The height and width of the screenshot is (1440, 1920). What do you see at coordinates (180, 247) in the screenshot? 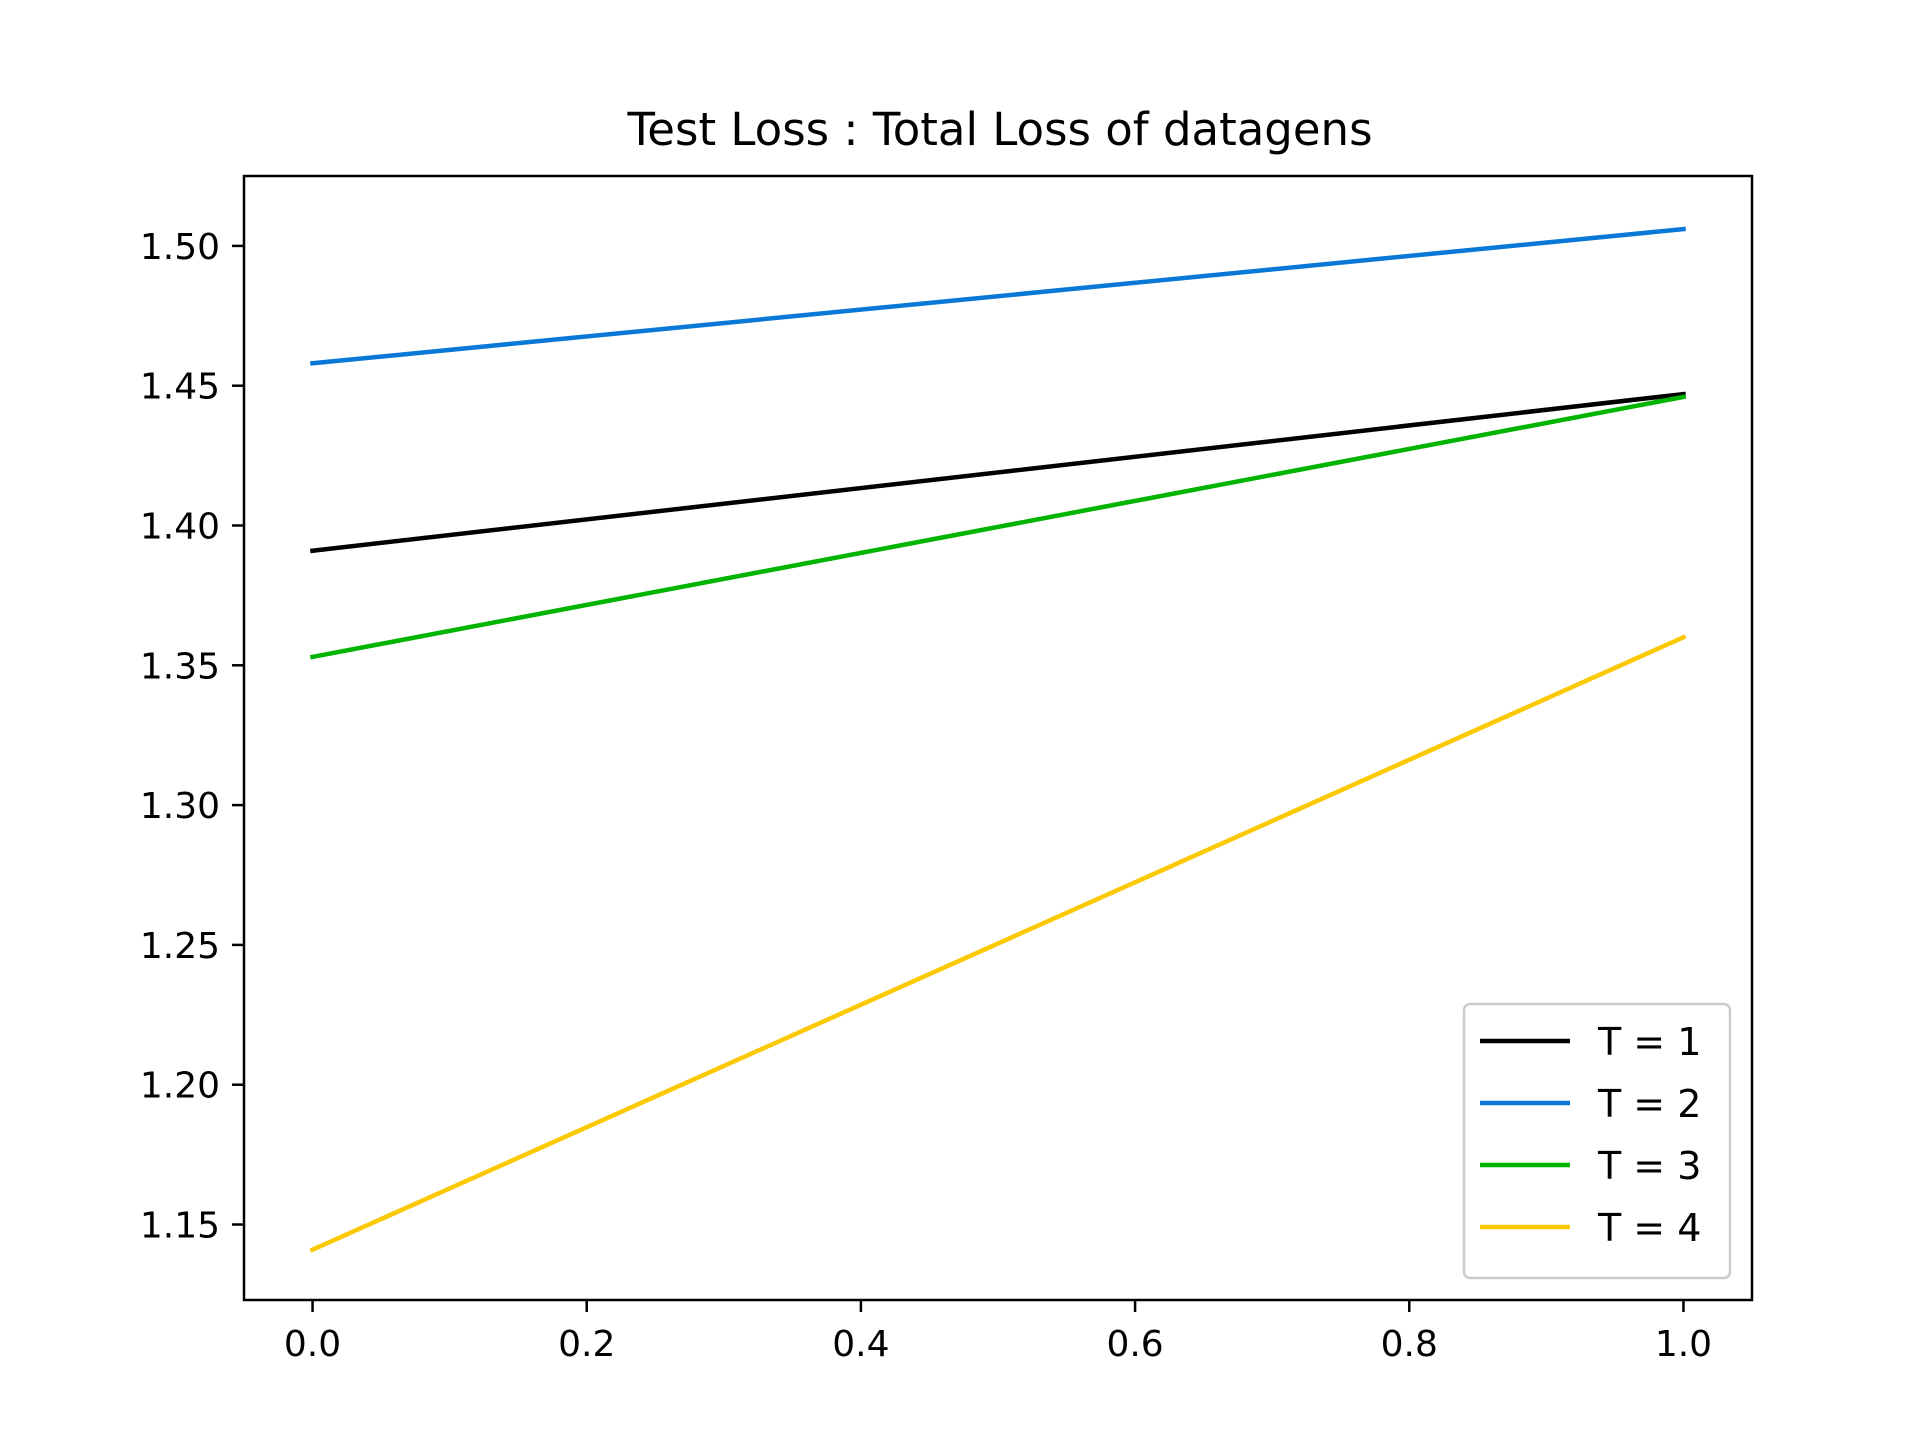
I see `y-tick-label: 1.50` at bounding box center [180, 247].